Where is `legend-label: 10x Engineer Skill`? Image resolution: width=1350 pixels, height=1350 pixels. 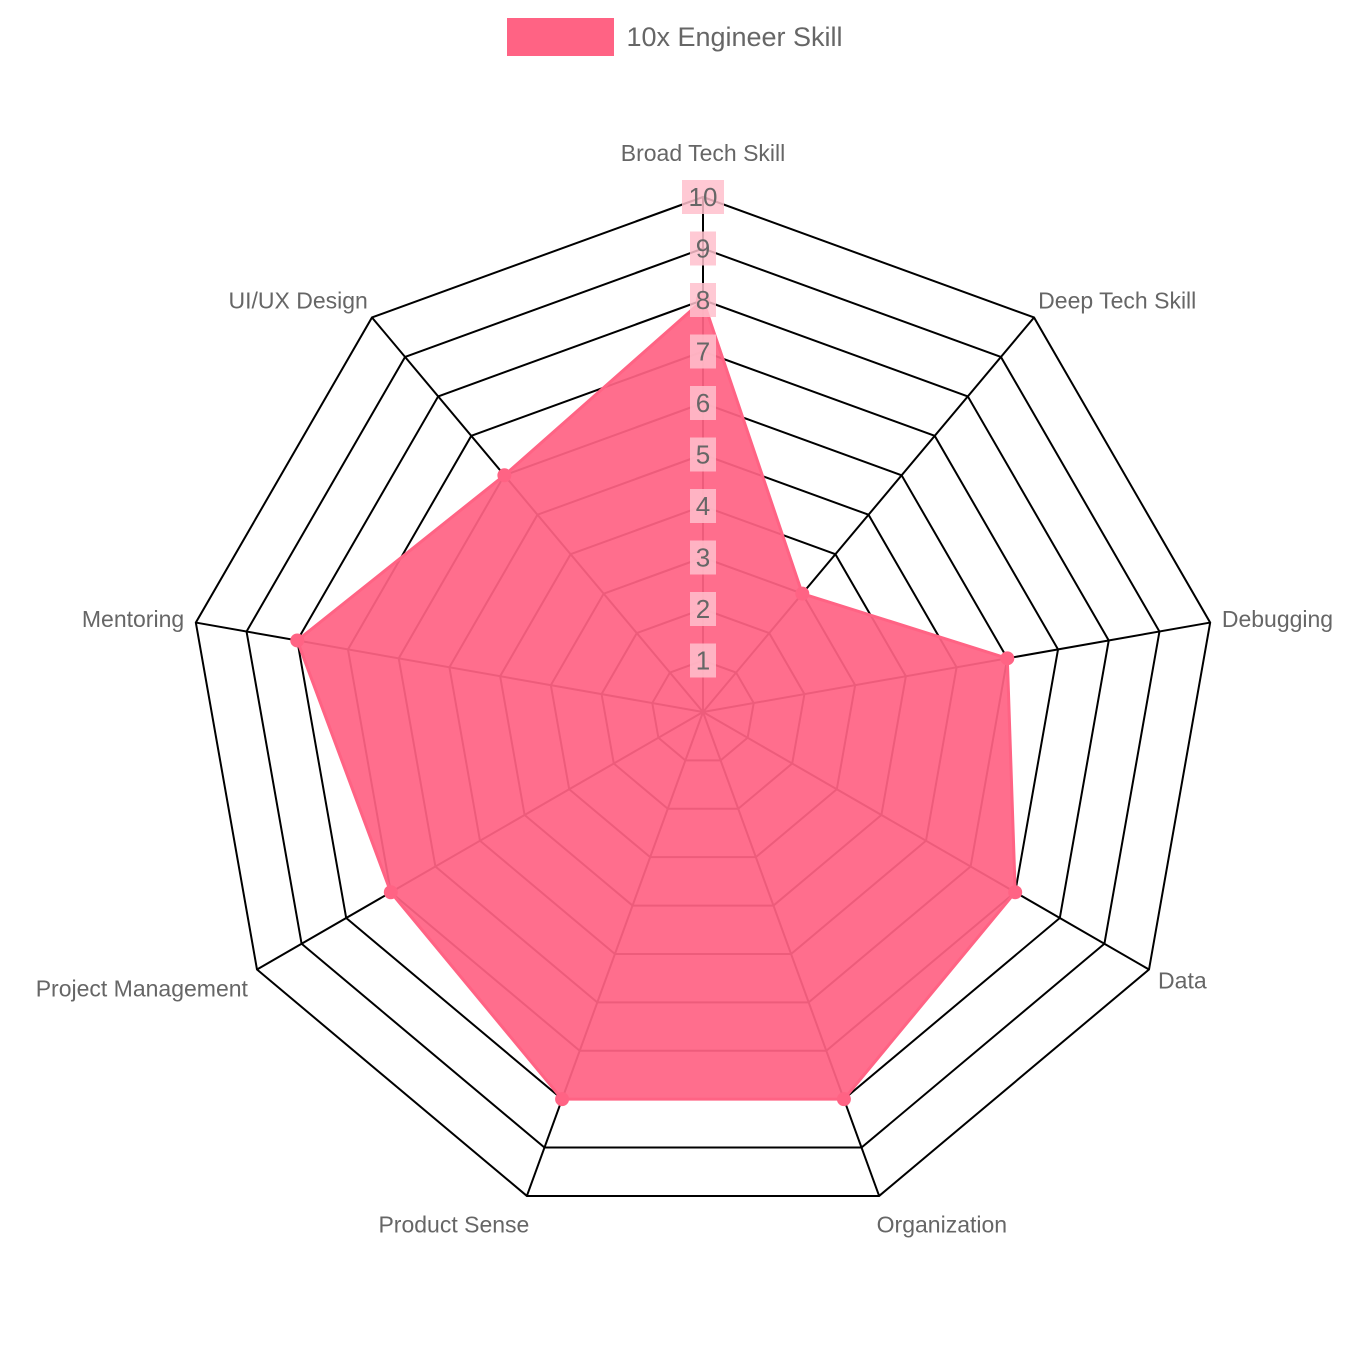
legend-label: 10x Engineer Skill is located at coordinates (734, 36).